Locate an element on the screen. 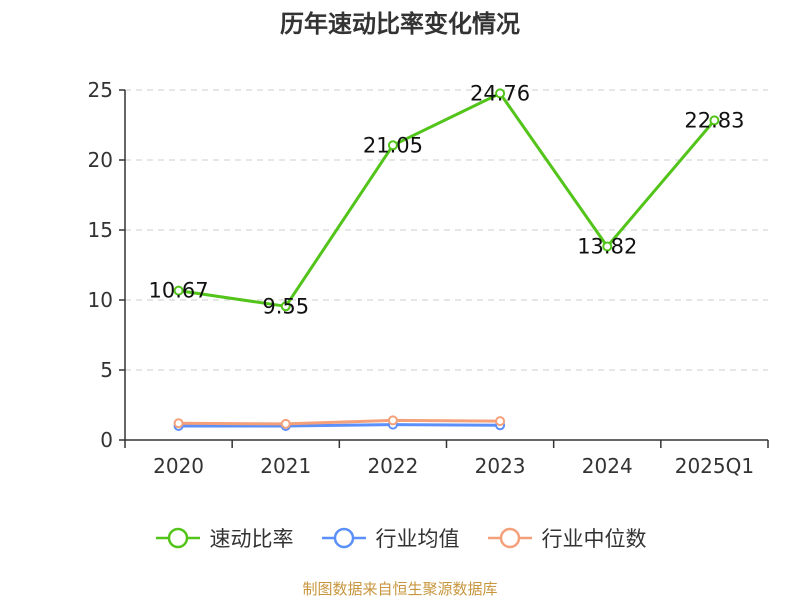  data-label: 24.76 is located at coordinates (500, 93).